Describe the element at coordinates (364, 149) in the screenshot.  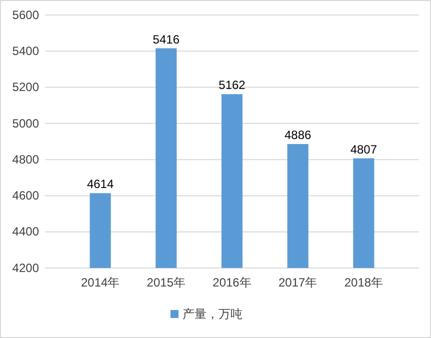
I see `data-label: 4807` at that location.